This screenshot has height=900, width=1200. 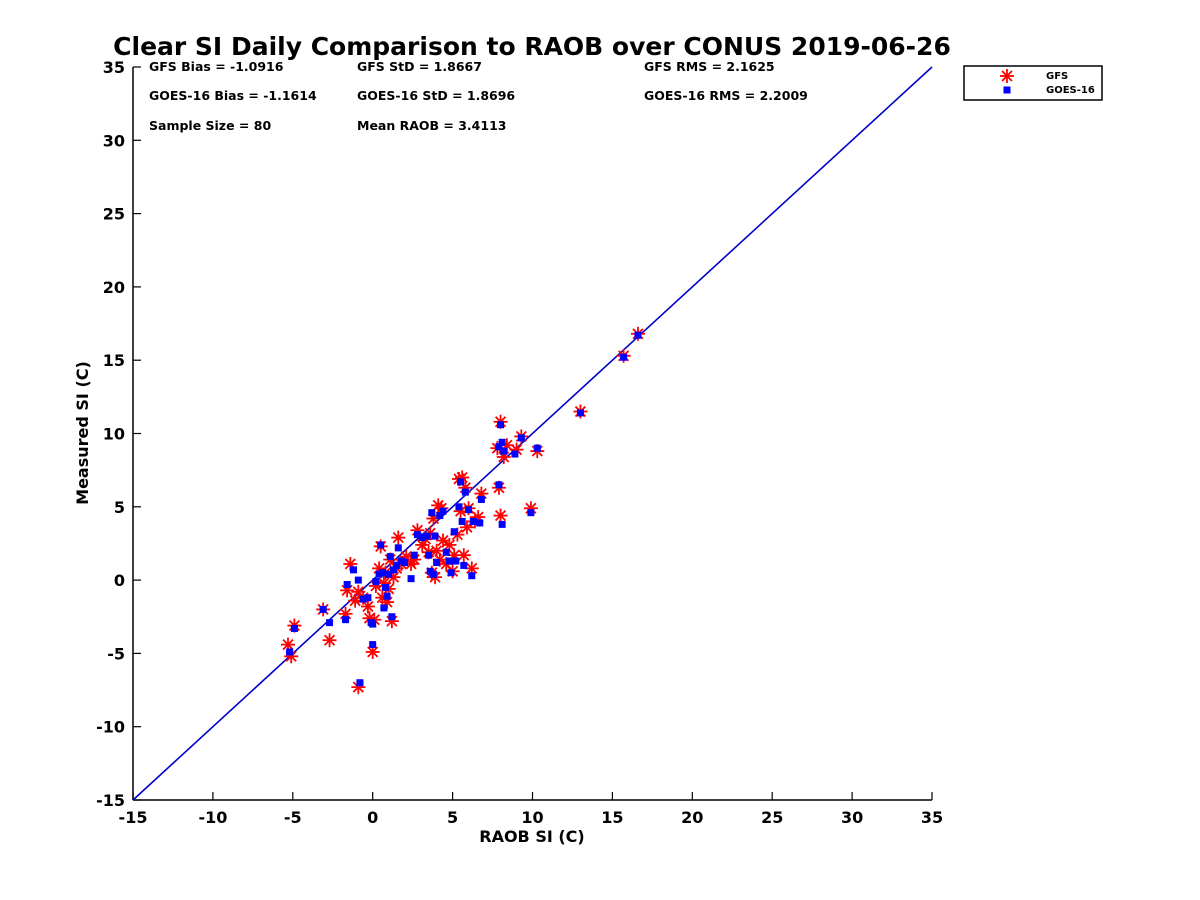 I want to click on mean-raob-stat: Mean RAOB = 3.4113, so click(x=431, y=125).